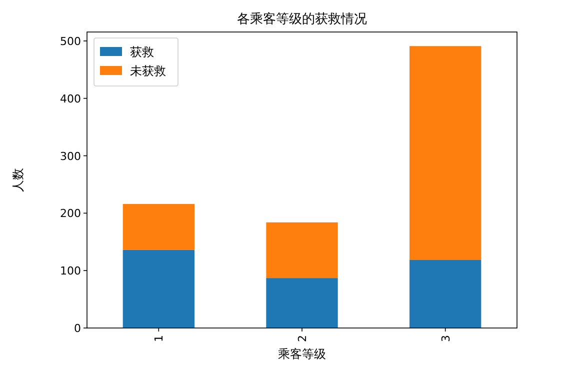 The height and width of the screenshot is (376, 576). What do you see at coordinates (70, 99) in the screenshot?
I see `y-tick-label: 400` at bounding box center [70, 99].